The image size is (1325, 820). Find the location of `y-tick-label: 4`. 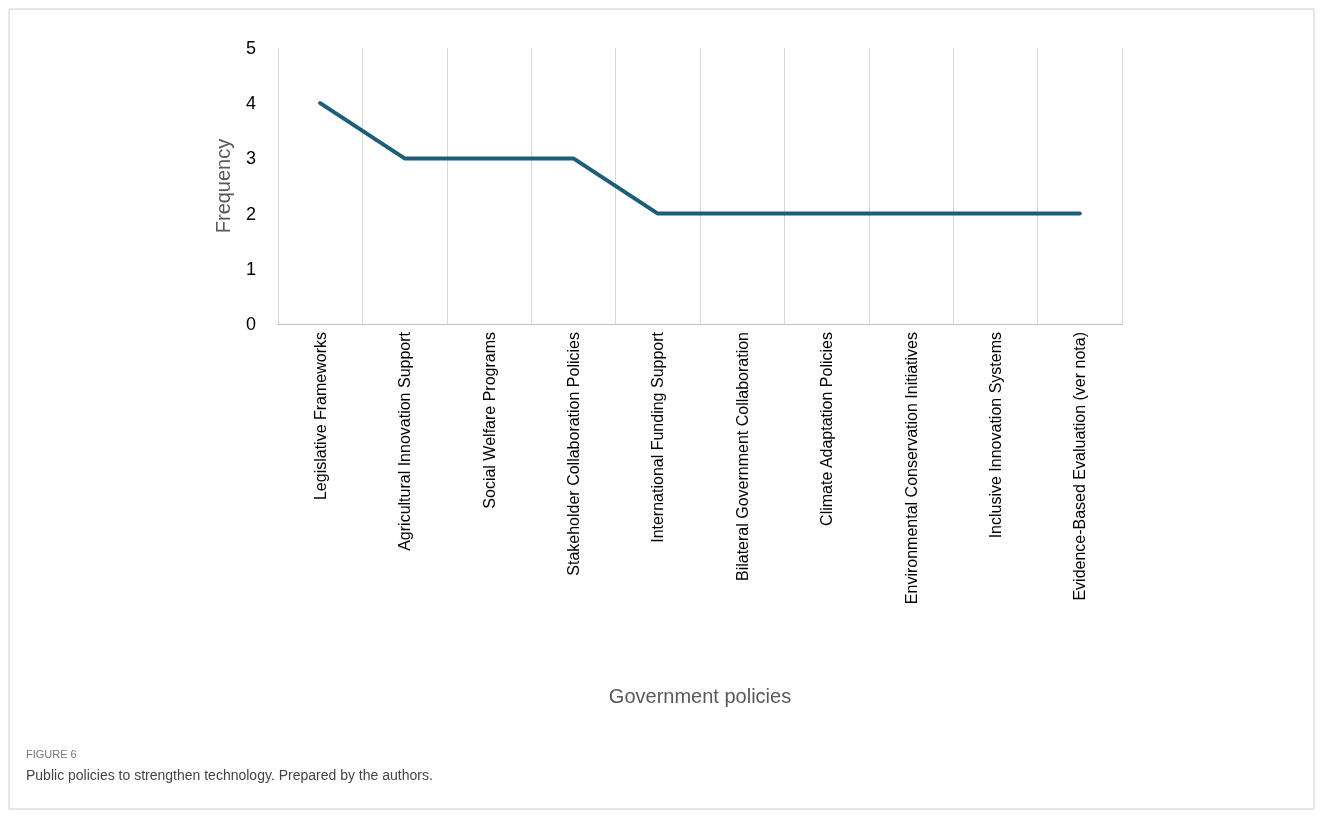

y-tick-label: 4 is located at coordinates (250, 103).